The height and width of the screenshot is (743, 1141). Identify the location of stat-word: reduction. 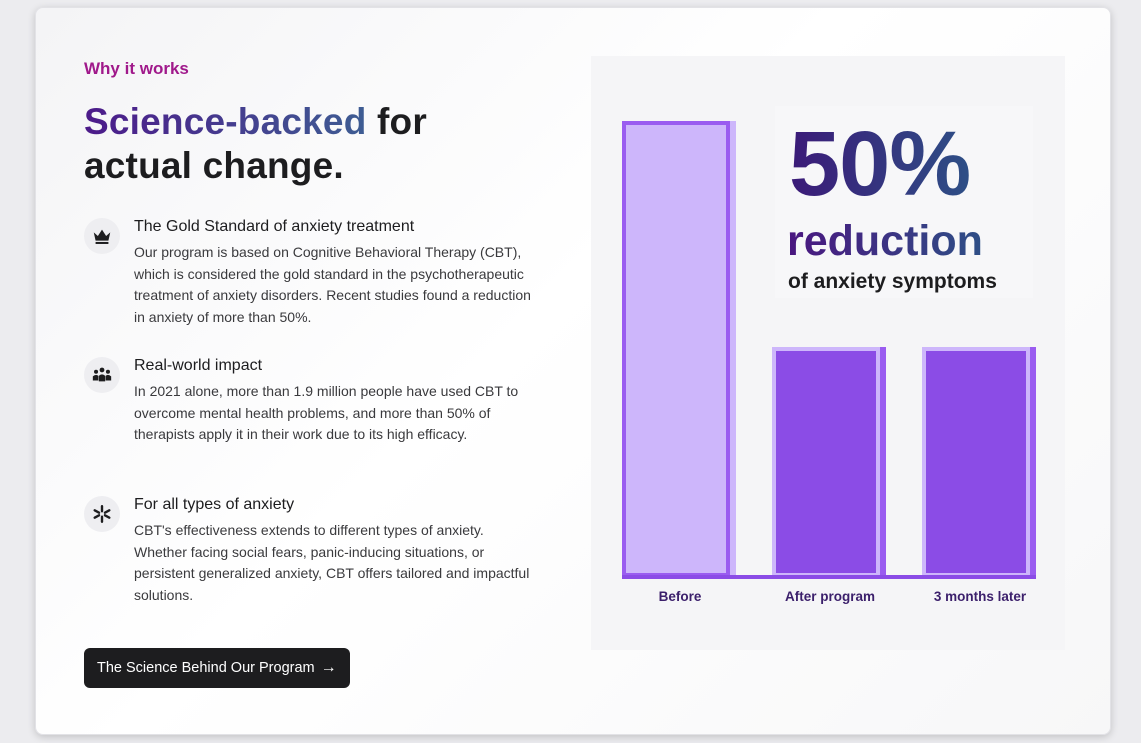
(885, 241).